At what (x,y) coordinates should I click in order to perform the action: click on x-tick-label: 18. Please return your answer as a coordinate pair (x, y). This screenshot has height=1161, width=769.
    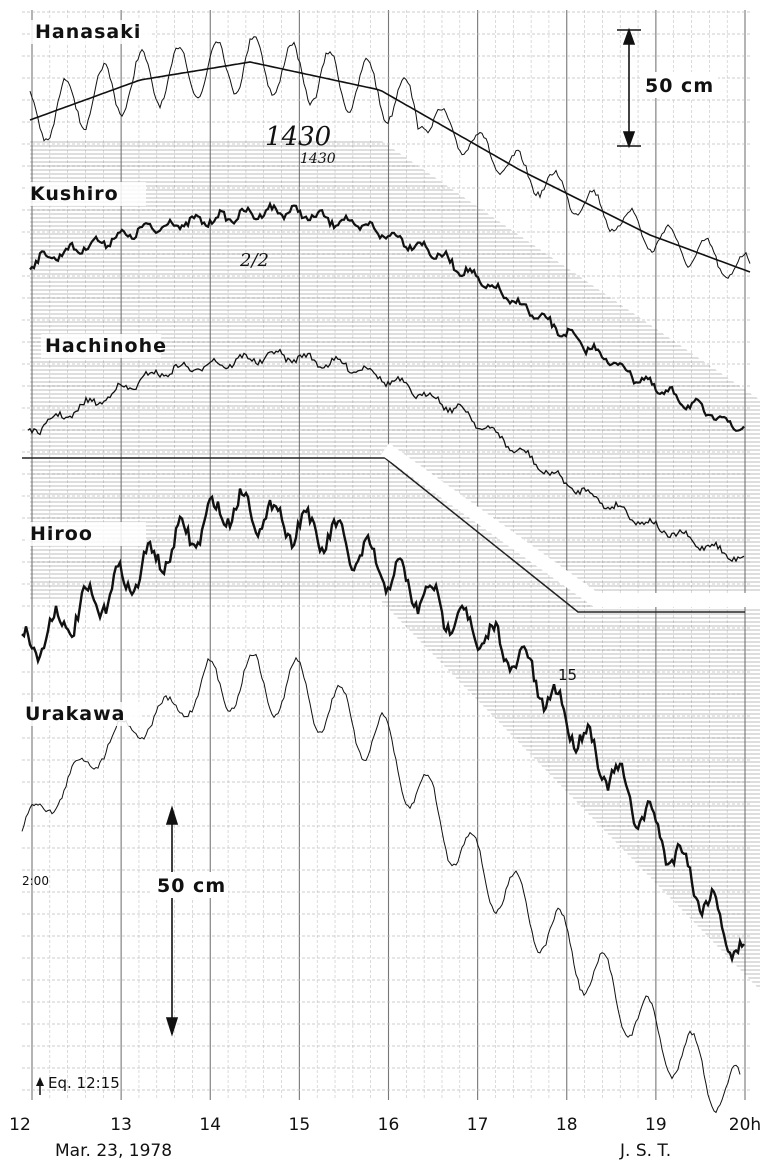
    Looking at the image, I should click on (567, 1125).